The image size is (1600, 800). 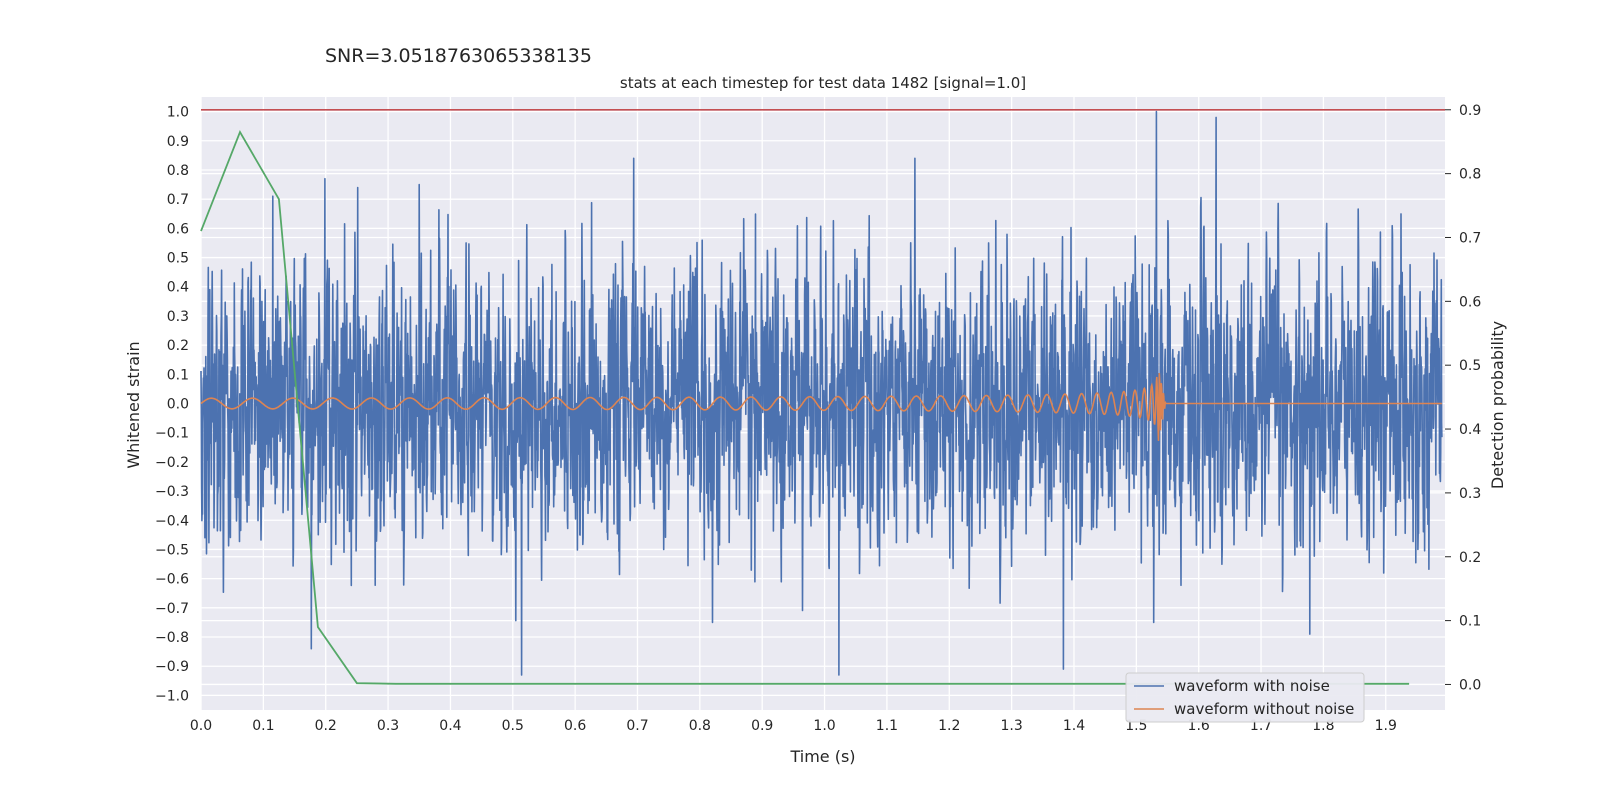 I want to click on y2-tick-label: 0.5, so click(x=1470, y=366).